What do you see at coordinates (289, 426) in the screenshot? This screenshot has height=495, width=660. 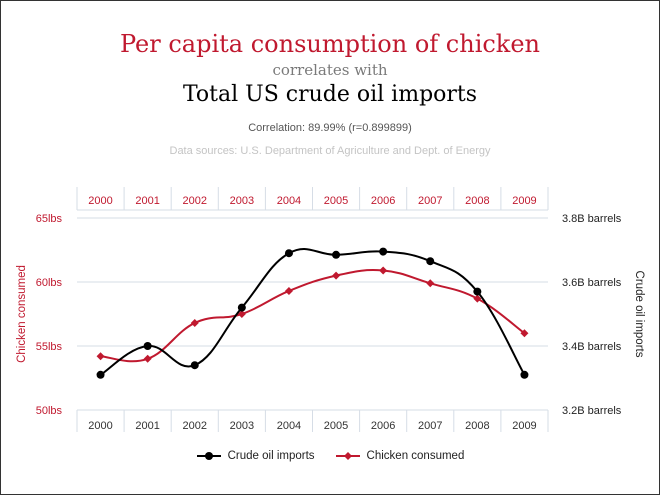 I see `bottom-axis-year-label: 2004` at bounding box center [289, 426].